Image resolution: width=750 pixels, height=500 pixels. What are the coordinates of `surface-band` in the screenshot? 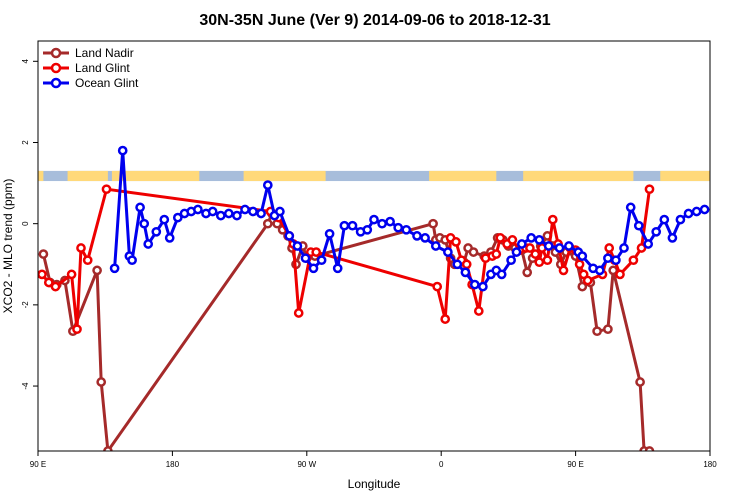 It's located at (374, 176).